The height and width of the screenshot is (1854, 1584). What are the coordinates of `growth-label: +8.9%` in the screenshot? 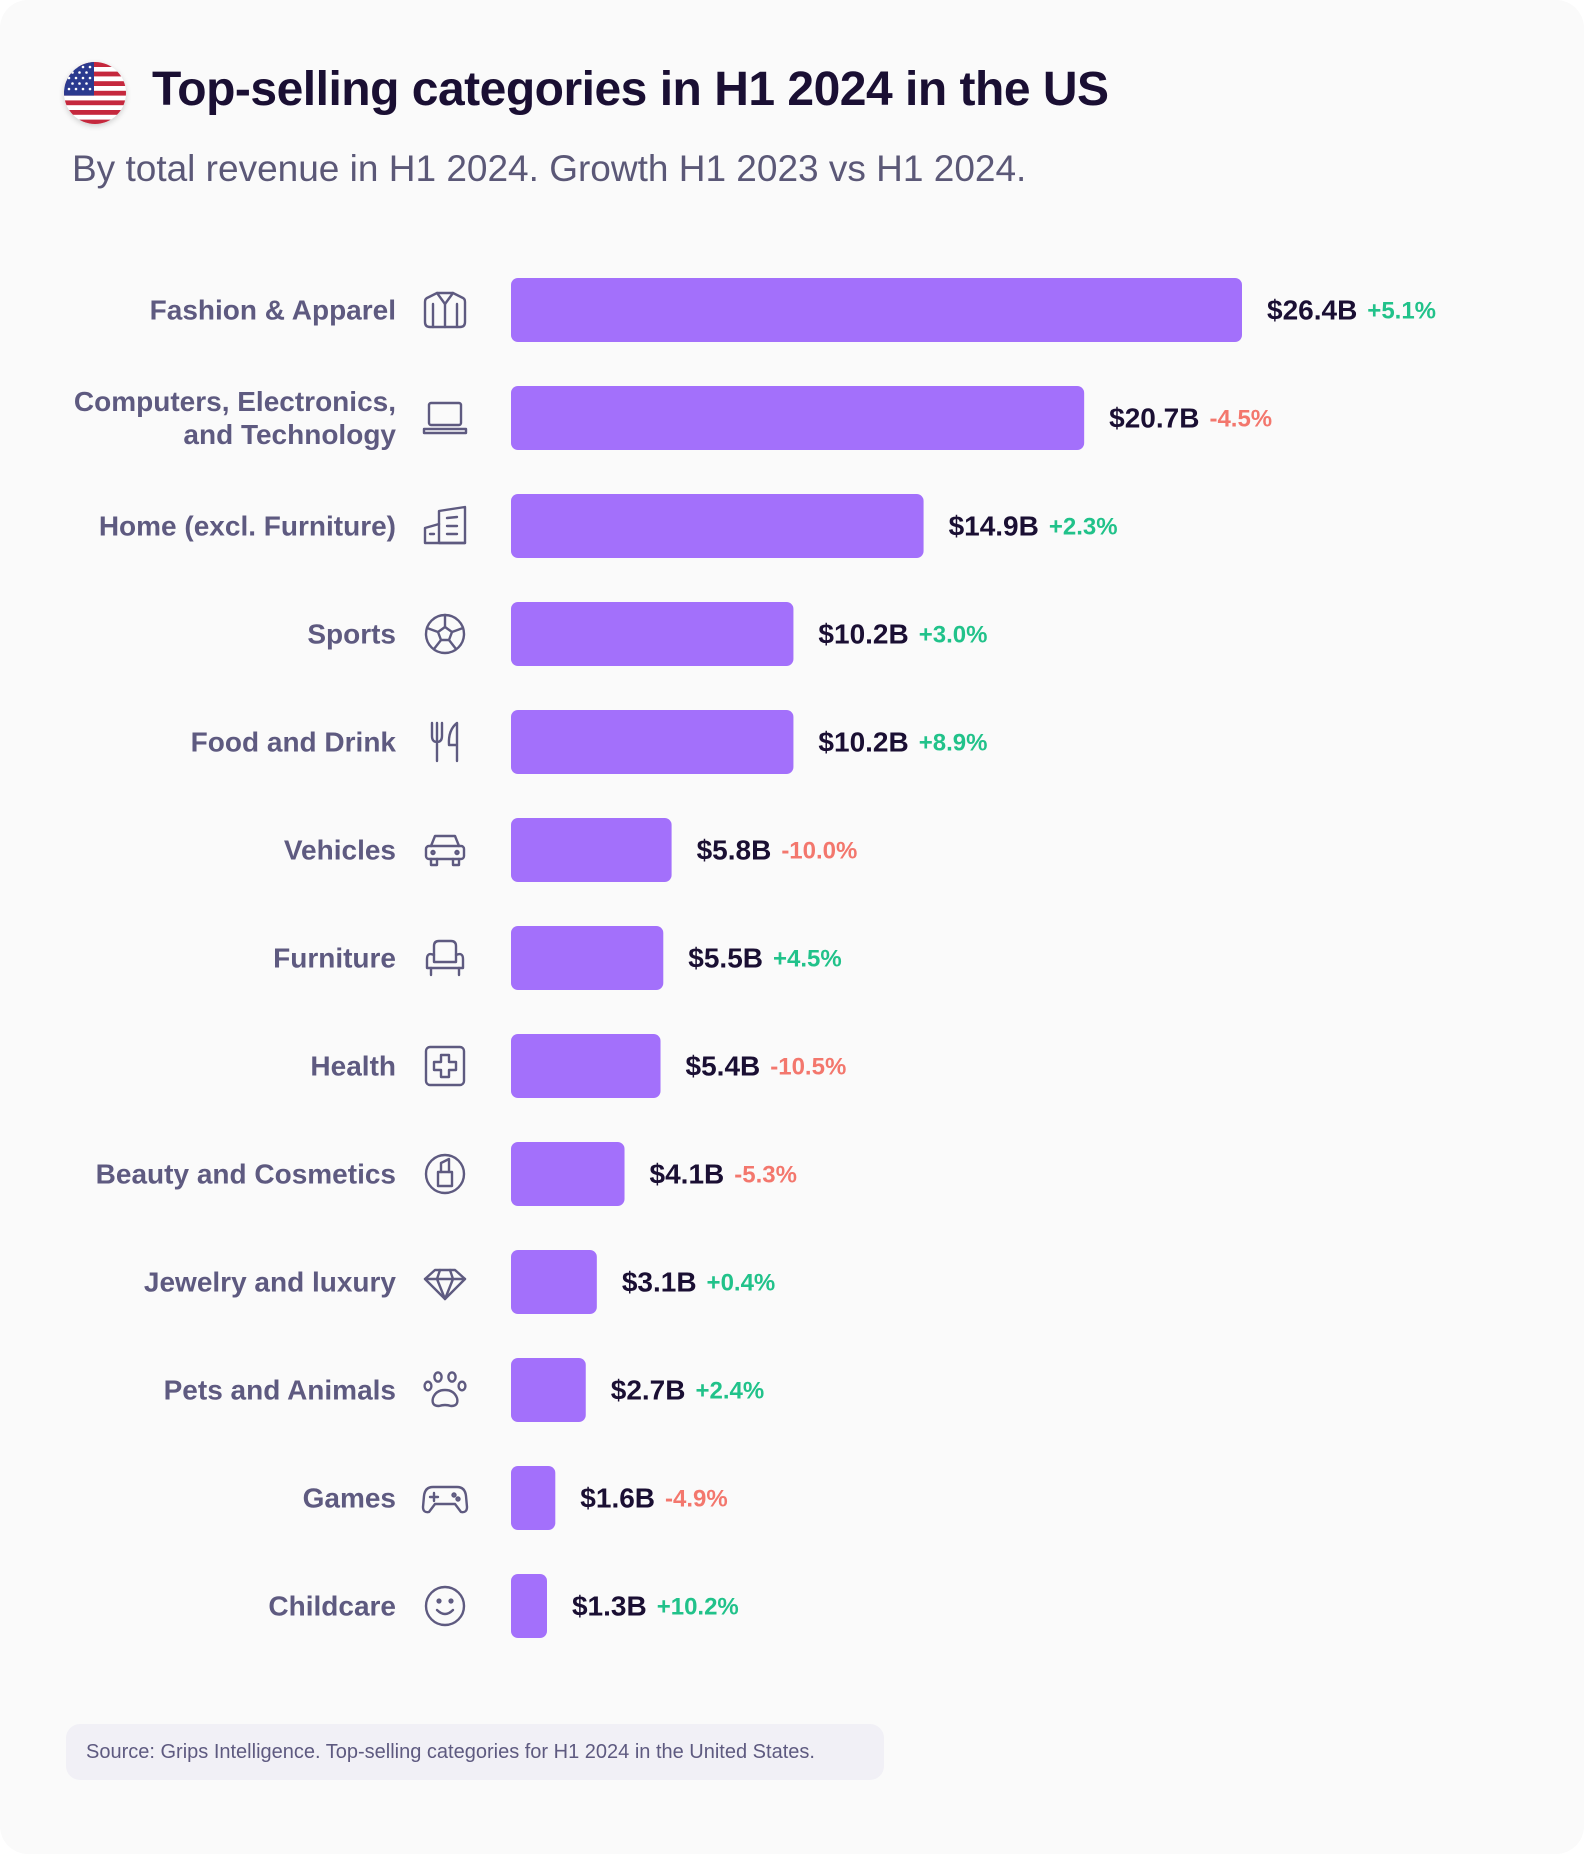 It's located at (953, 743).